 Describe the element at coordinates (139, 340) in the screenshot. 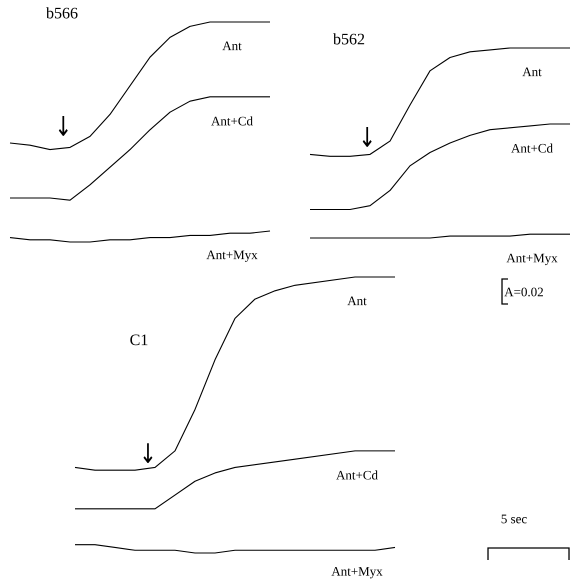

I see `text: C1` at that location.